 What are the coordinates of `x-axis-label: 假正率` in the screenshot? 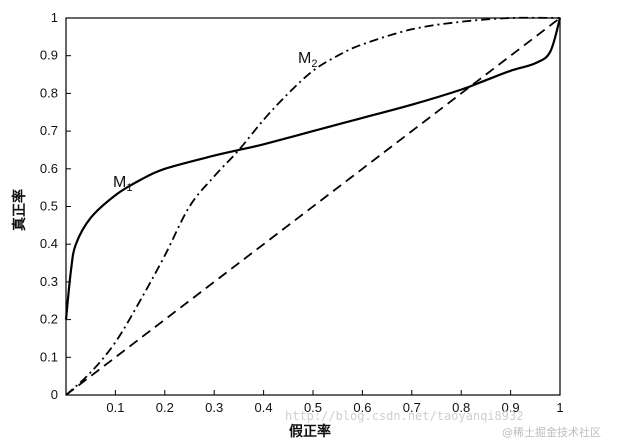 It's located at (310, 431).